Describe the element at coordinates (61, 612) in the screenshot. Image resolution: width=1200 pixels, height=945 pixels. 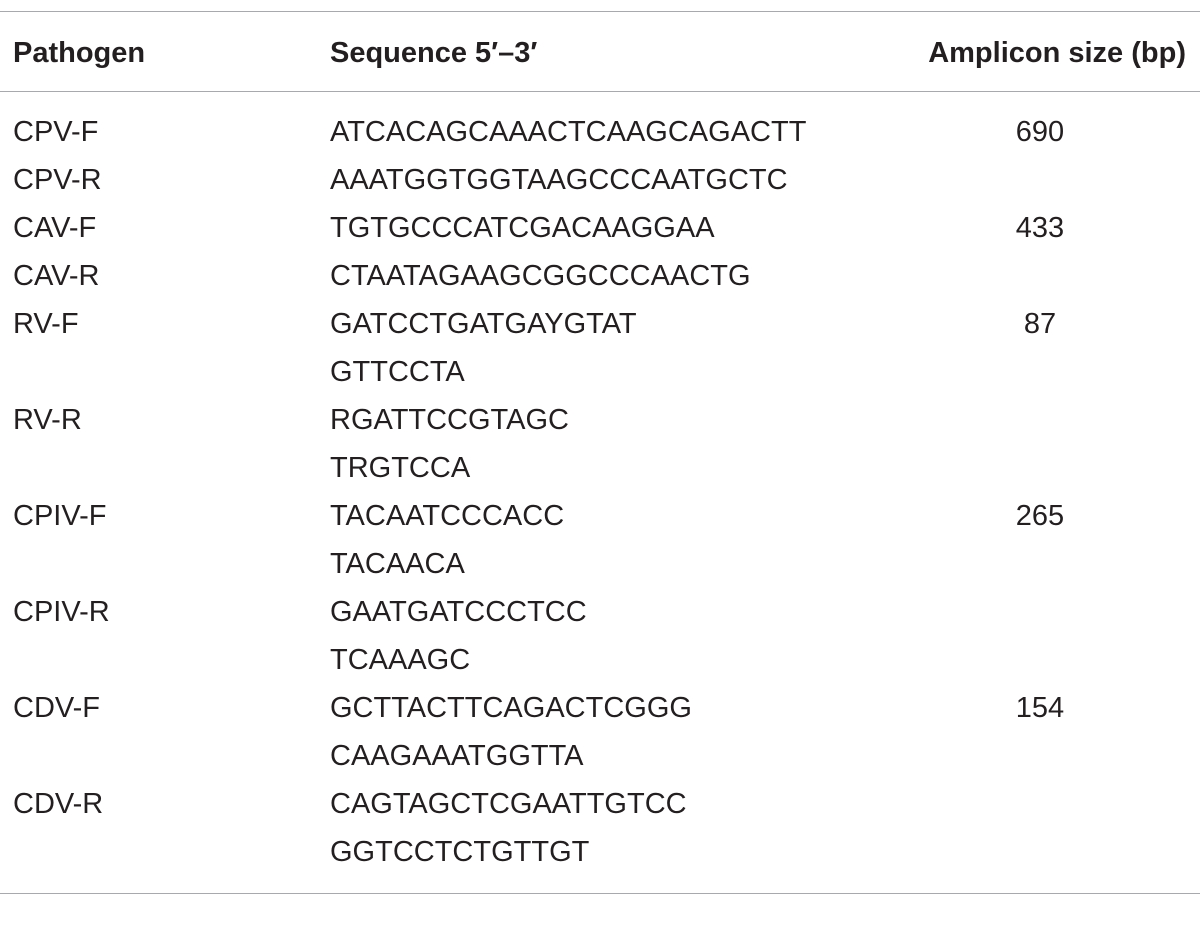
I see `pathogen-cell: CPIV-R` at that location.